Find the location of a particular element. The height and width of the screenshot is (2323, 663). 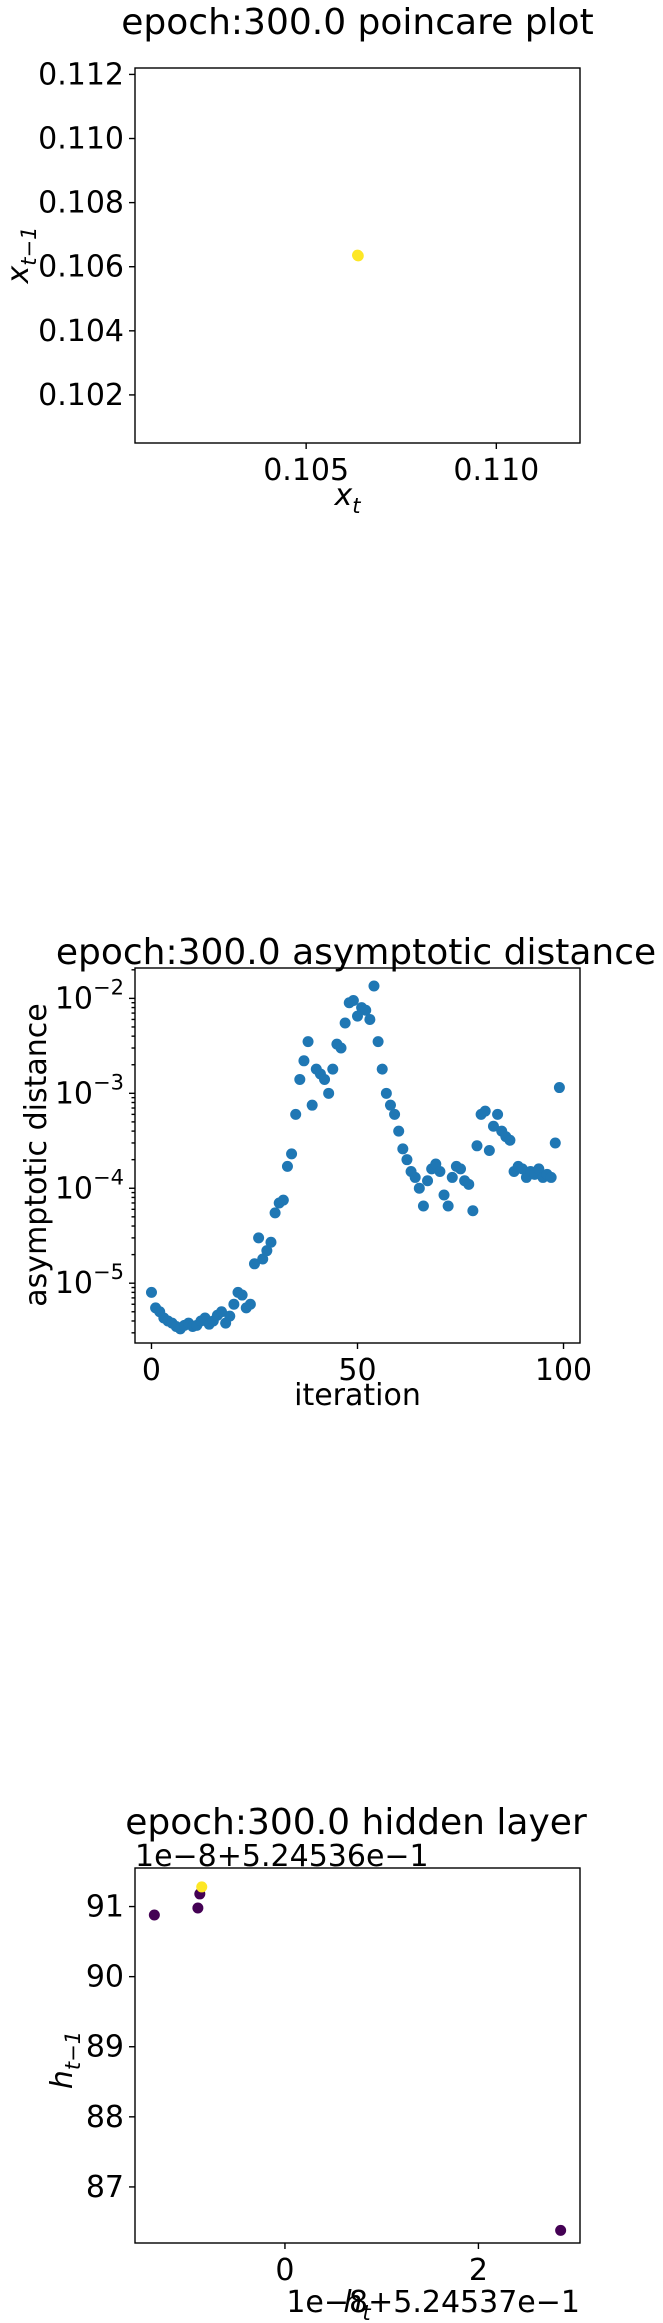

asymptotic-ytick-label-2: 10⁻³ is located at coordinates (89, 1090).